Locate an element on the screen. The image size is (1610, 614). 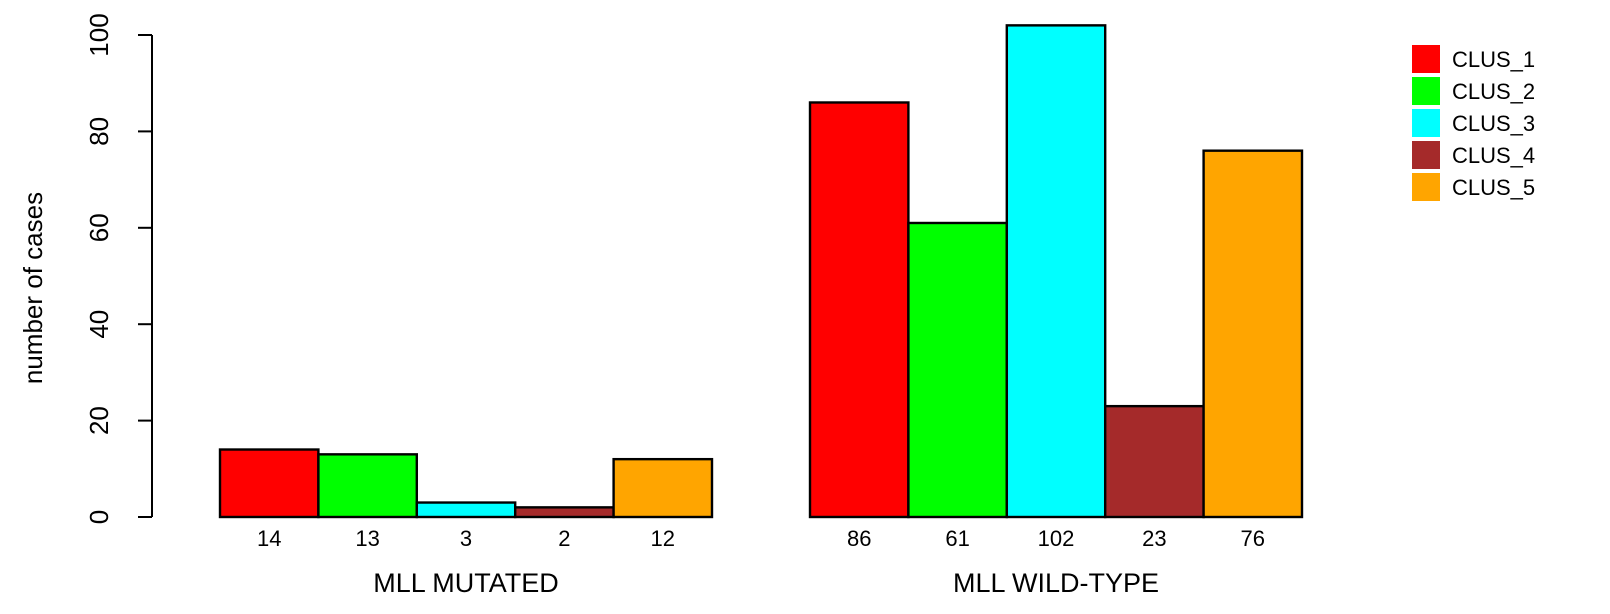
legend-label: CLUS_3 is located at coordinates (1493, 123).